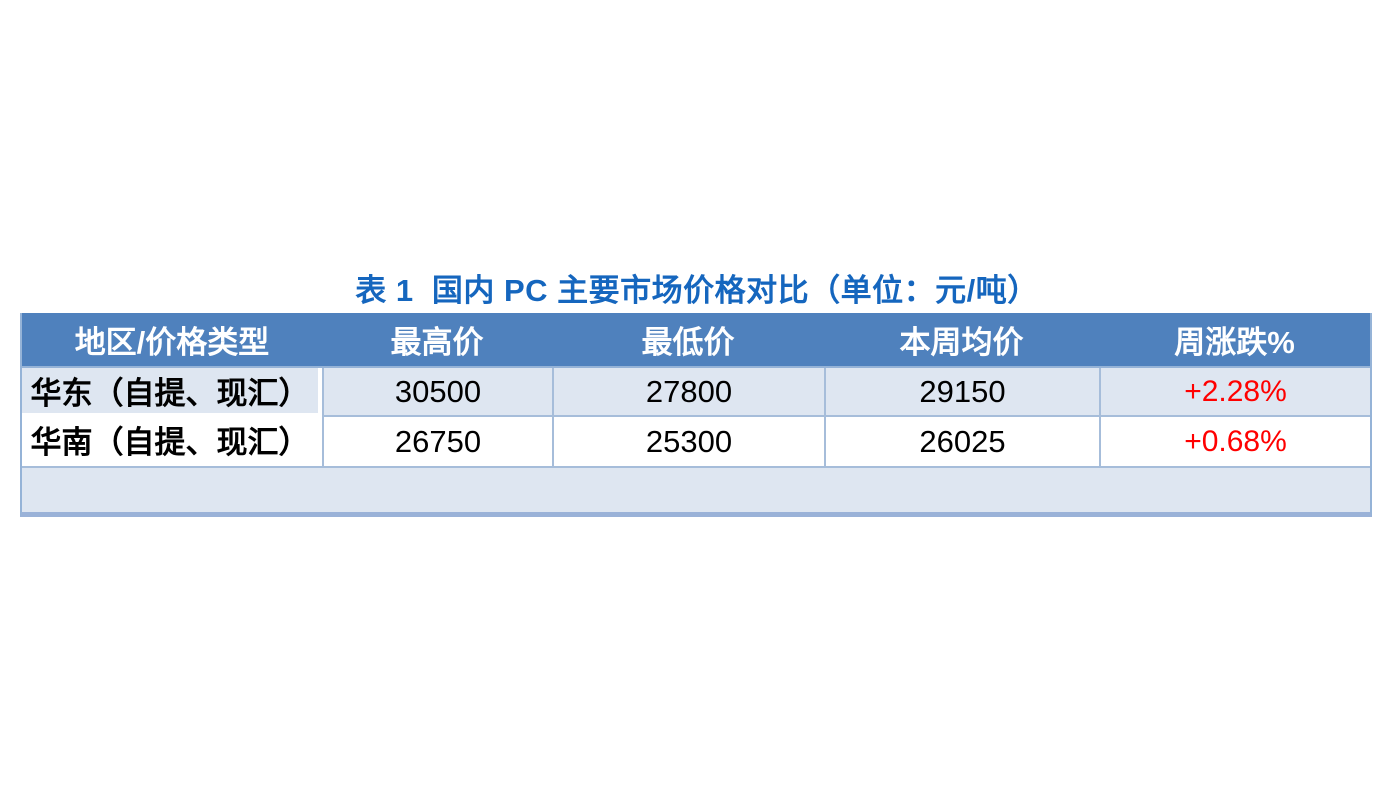 The image size is (1397, 785). I want to click on weekly-change-cell: +2.28%, so click(1234, 392).